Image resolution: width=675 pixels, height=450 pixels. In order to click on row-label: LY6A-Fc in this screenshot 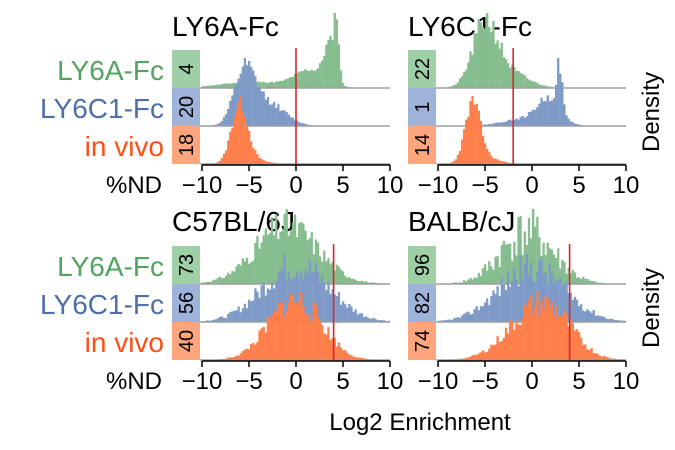, I will do `click(110, 266)`.